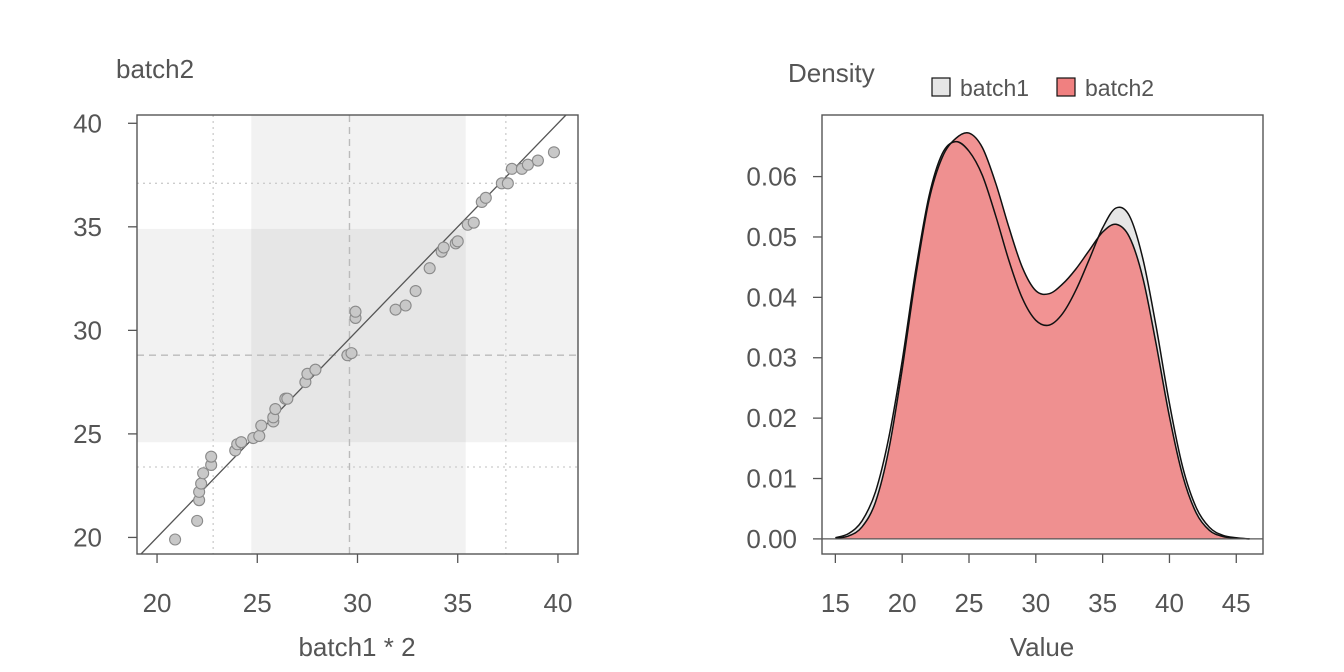 This screenshot has height=672, width=1344. I want to click on legend-label-batch1: batch1, so click(994, 88).